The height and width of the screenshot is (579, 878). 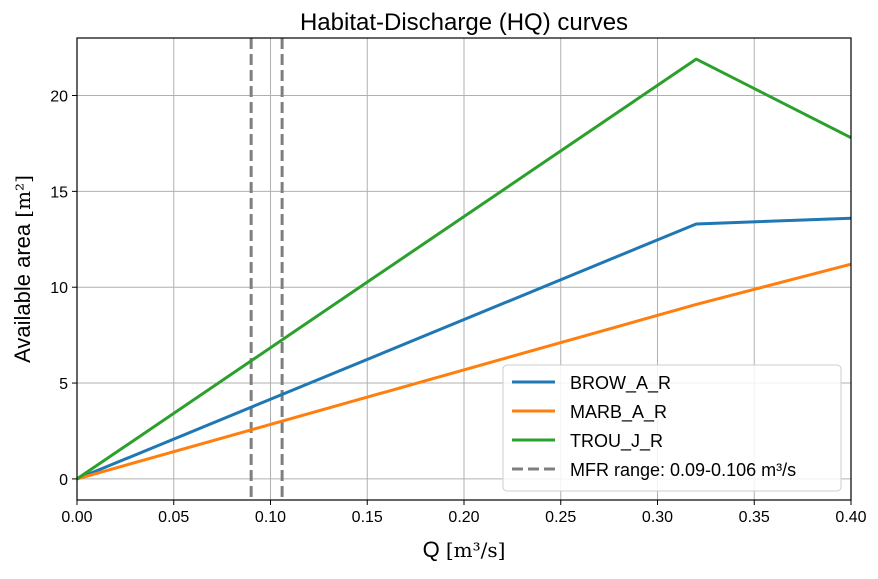 I want to click on y-tick-label: 5, so click(x=63, y=384).